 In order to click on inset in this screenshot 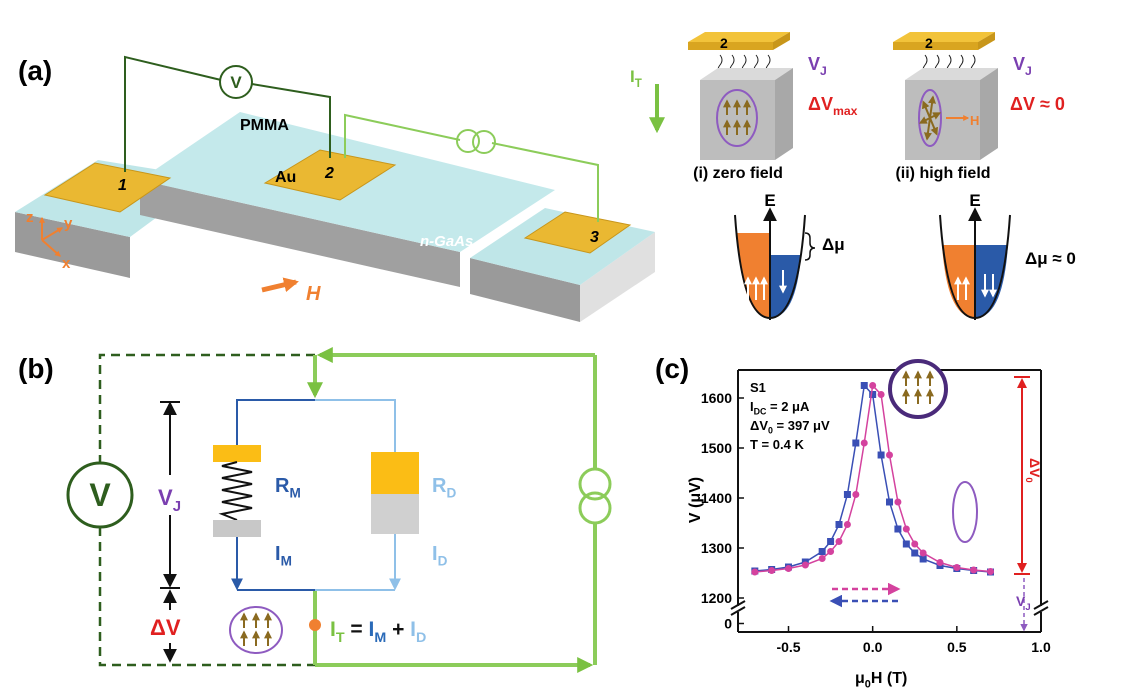, I will do `click(945, 96)`.